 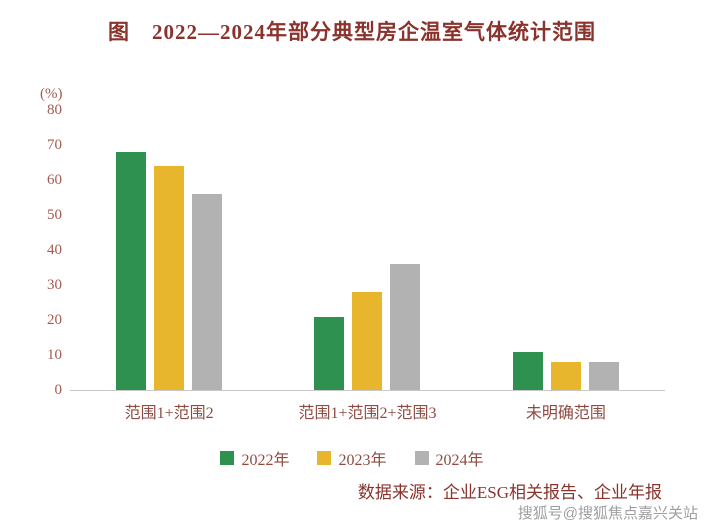 I want to click on y-tick-label: 70, so click(x=54, y=145).